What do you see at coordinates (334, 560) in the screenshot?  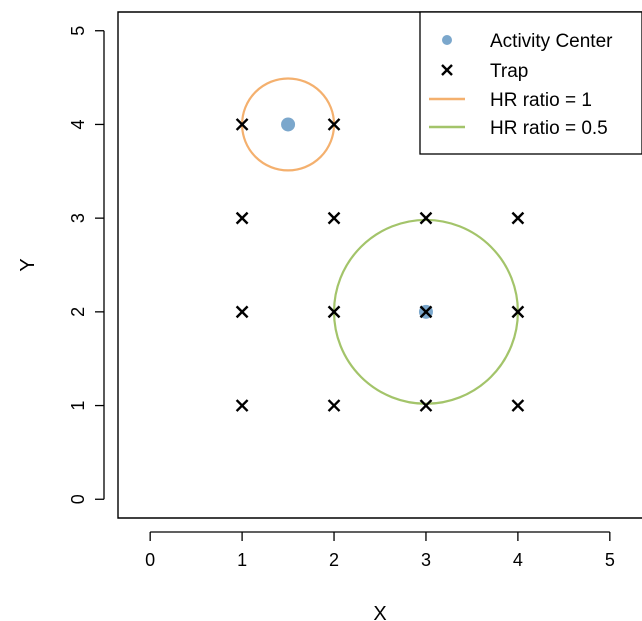 I see `x-tick-label: 2` at bounding box center [334, 560].